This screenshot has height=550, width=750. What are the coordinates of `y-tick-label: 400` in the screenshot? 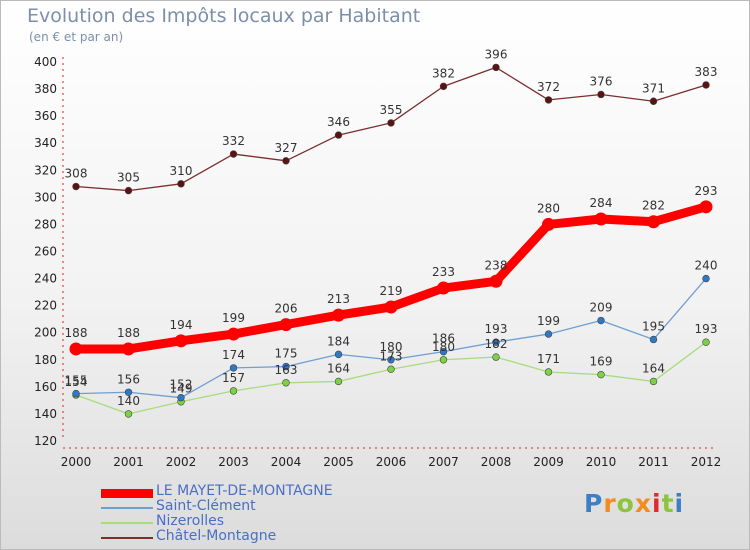 It's located at (45, 62).